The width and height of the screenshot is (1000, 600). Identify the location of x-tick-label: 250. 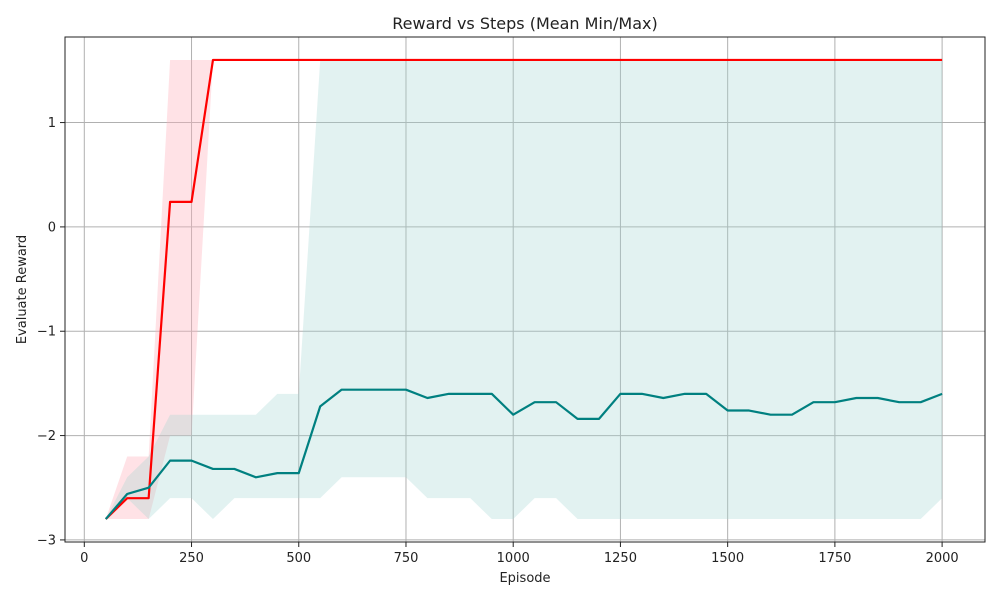
(191, 558).